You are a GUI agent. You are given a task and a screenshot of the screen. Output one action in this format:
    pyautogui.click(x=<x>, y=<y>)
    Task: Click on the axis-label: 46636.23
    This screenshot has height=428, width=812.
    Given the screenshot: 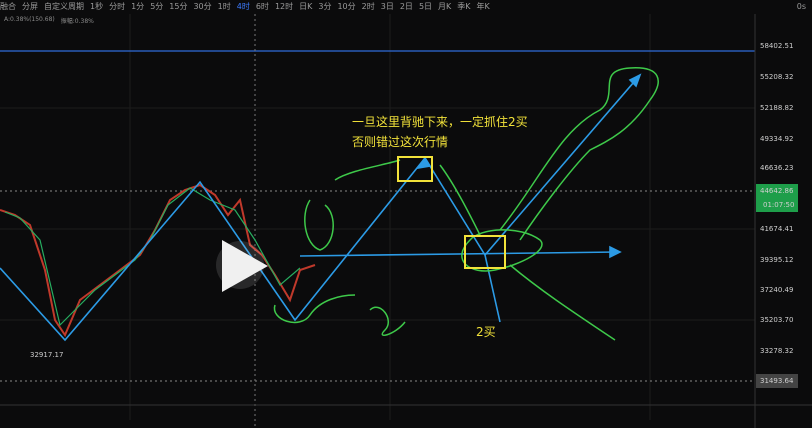 What is the action you would take?
    pyautogui.click(x=776, y=168)
    